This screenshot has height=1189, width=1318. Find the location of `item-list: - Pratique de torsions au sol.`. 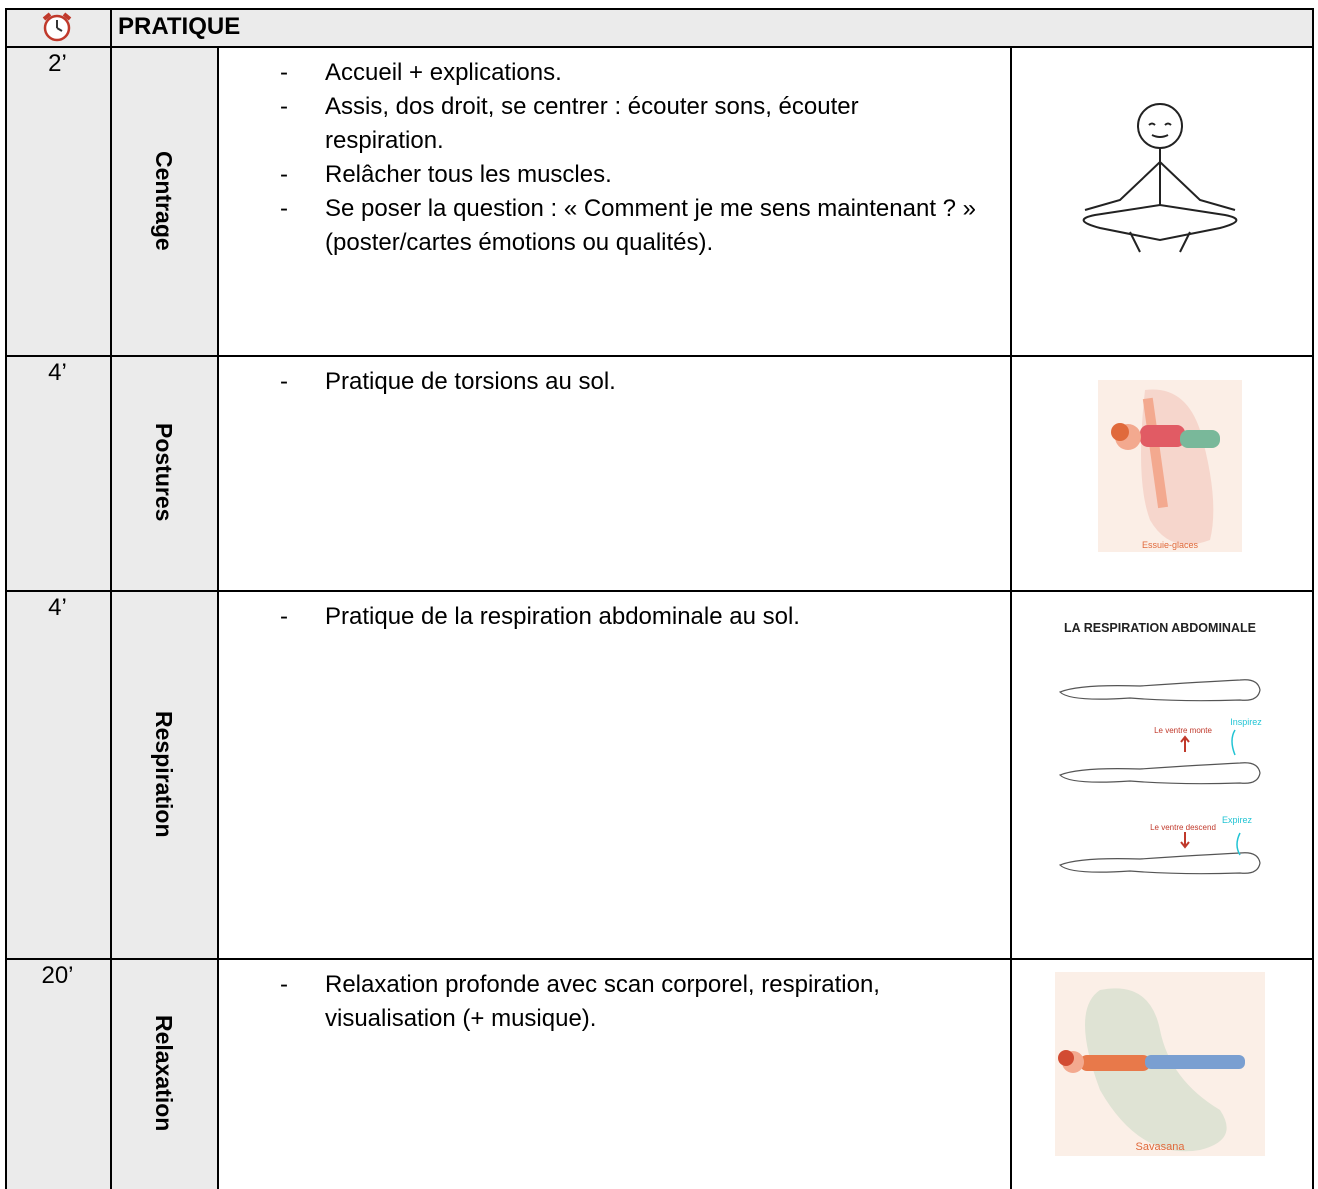

item-list: - Pratique de torsions au sol. is located at coordinates (630, 382).